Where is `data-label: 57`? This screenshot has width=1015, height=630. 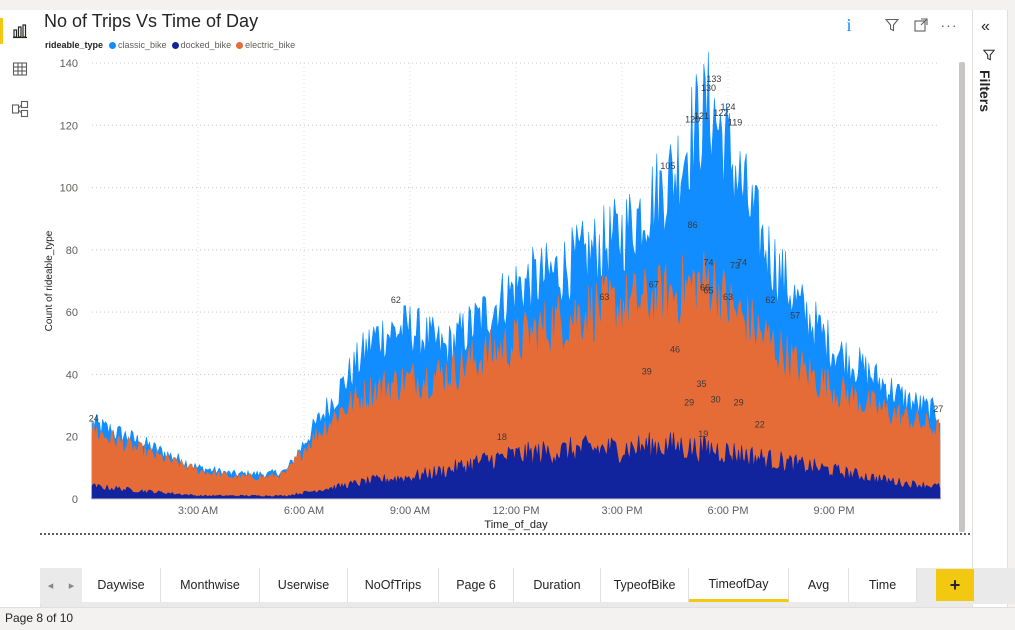
data-label: 57 is located at coordinates (795, 315).